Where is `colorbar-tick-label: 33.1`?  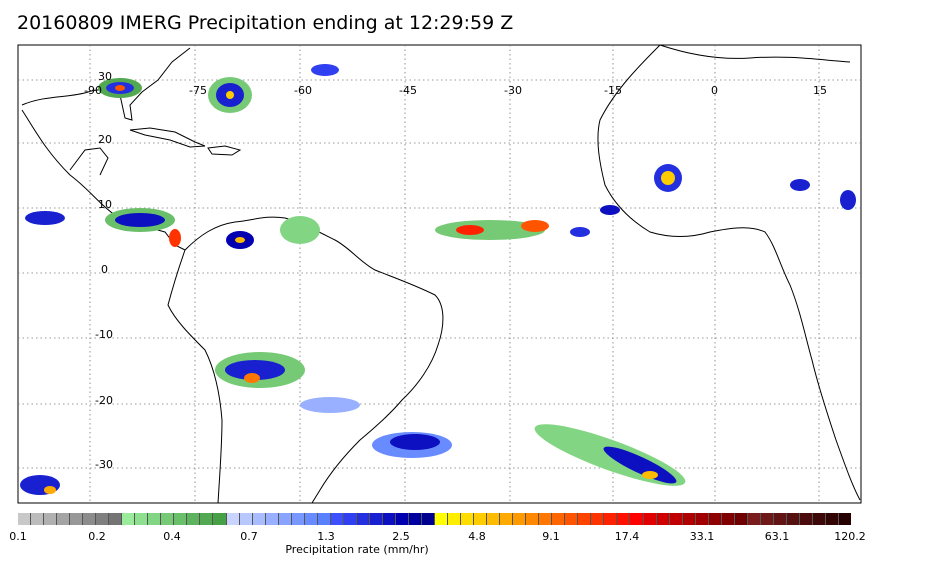 colorbar-tick-label: 33.1 is located at coordinates (702, 536).